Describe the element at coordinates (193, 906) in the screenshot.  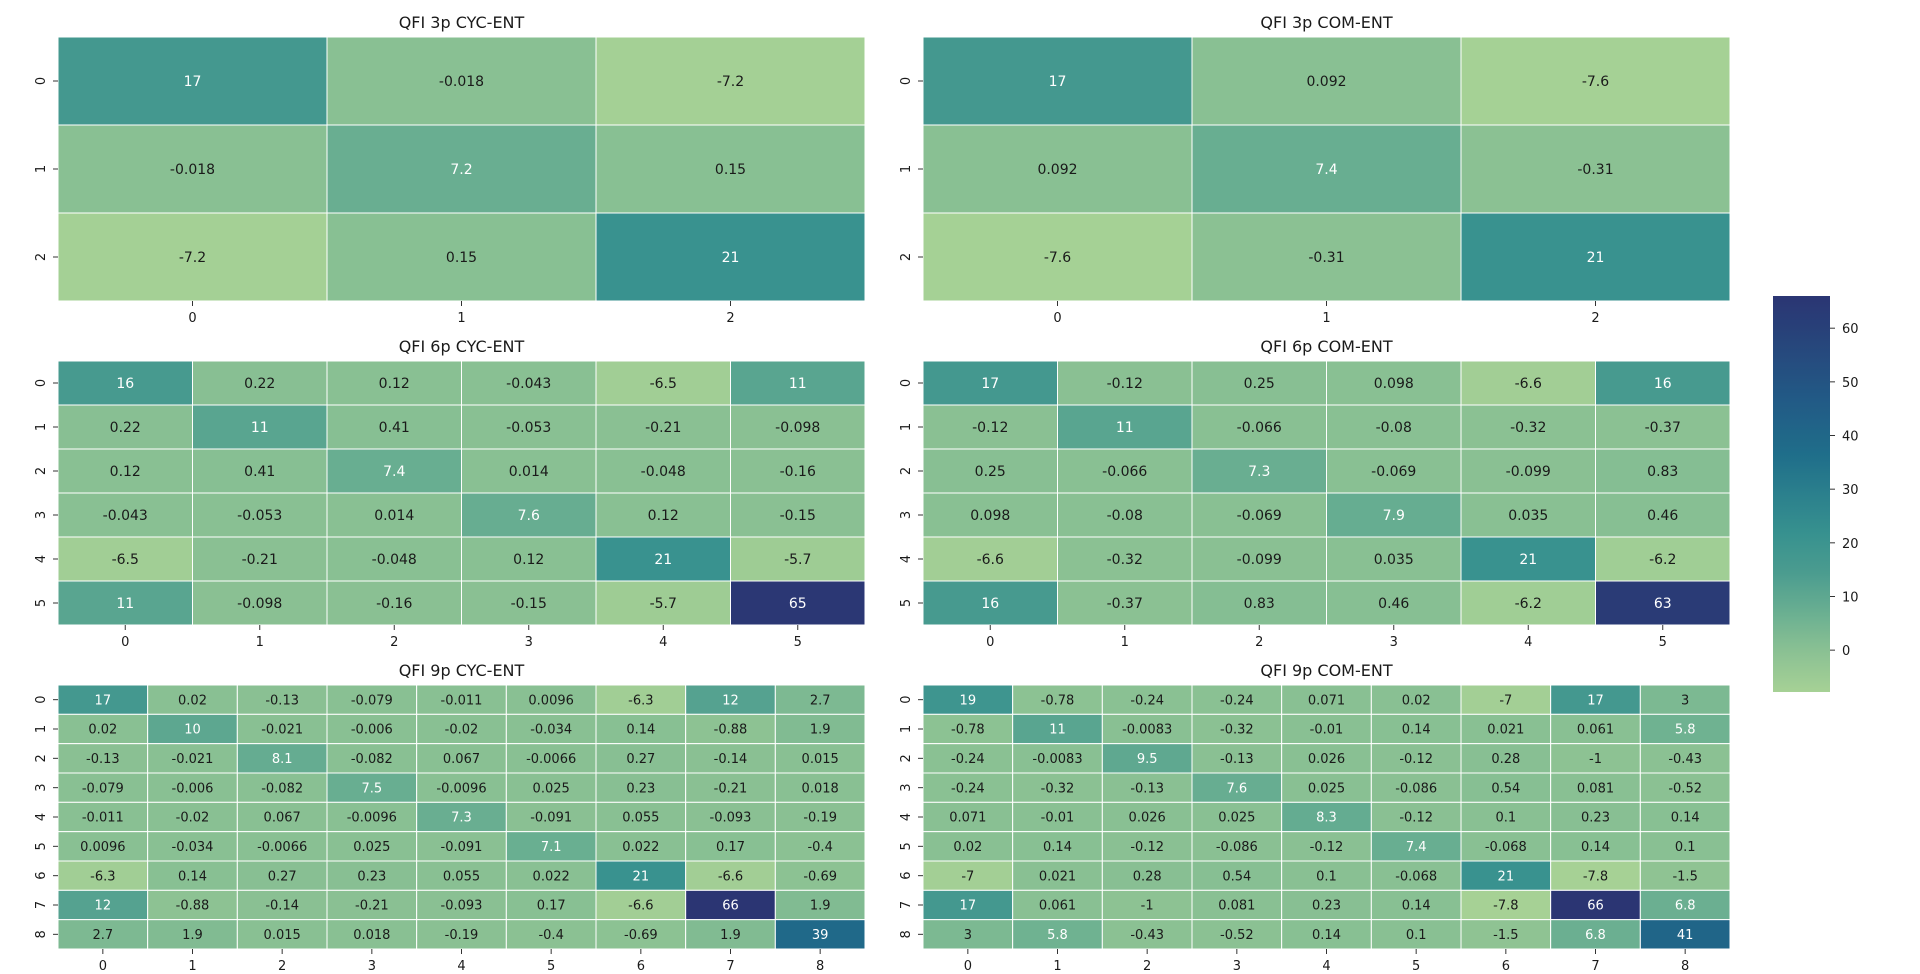
I see `heatmap-cell-label: -0.88` at that location.